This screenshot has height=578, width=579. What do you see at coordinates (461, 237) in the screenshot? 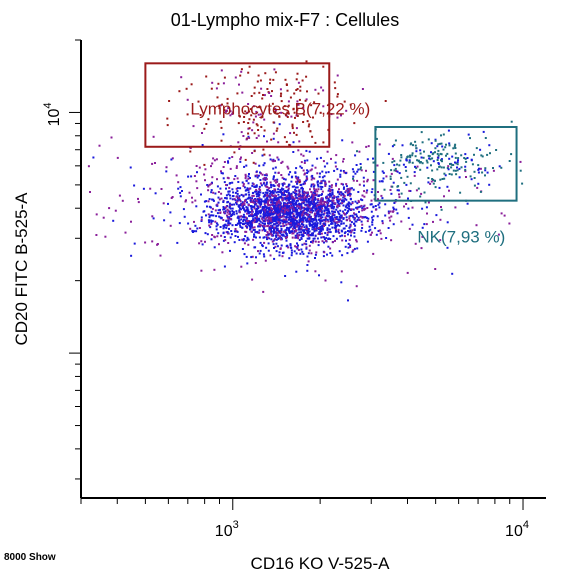
I see `gate-label-nk: NK(7,93 %)` at bounding box center [461, 237].